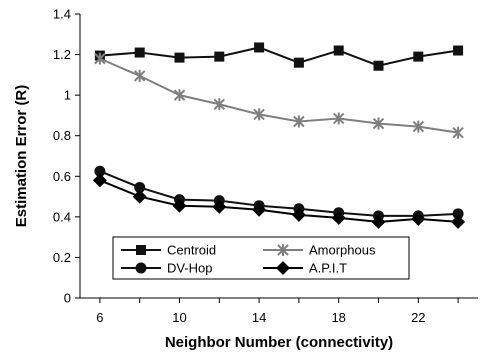  Describe the element at coordinates (21, 156) in the screenshot. I see `y-axis-title: Estimation Error (R)` at that location.